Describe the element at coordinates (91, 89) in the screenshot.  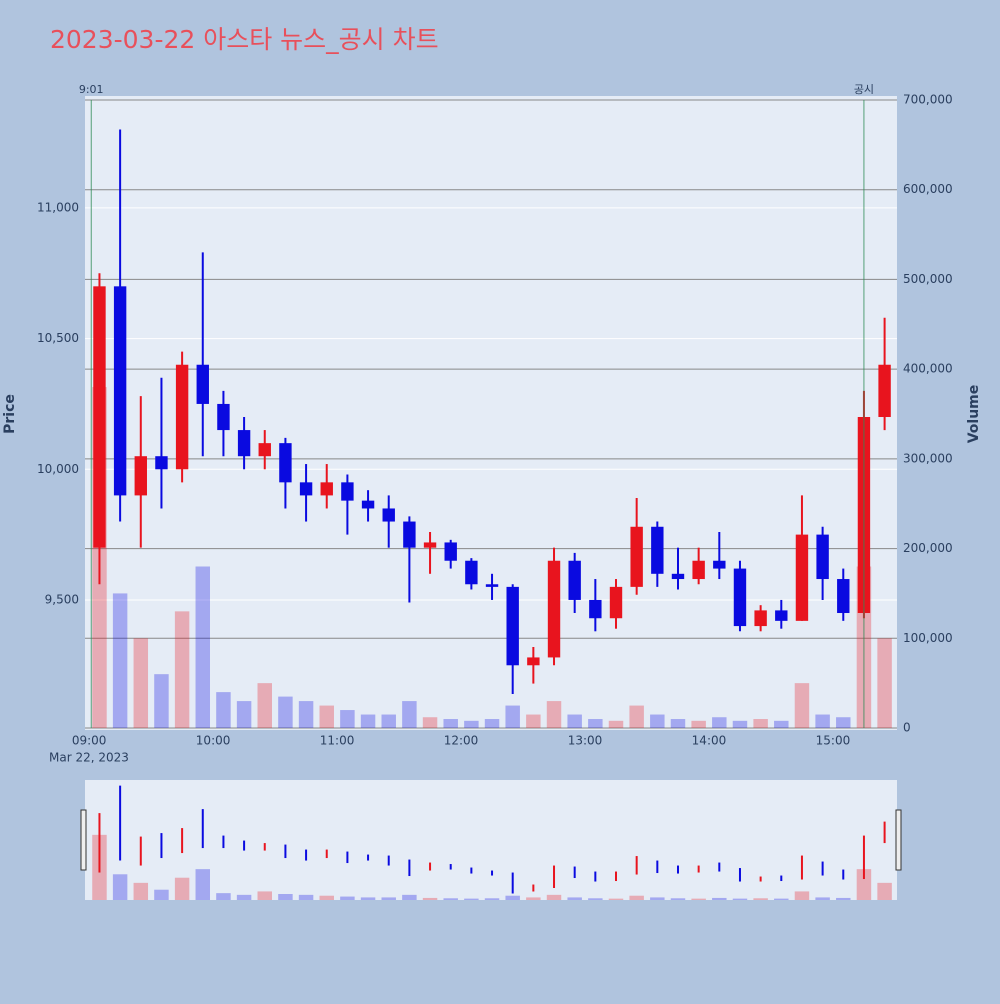
I see `annotation-label: 9:01` at that location.